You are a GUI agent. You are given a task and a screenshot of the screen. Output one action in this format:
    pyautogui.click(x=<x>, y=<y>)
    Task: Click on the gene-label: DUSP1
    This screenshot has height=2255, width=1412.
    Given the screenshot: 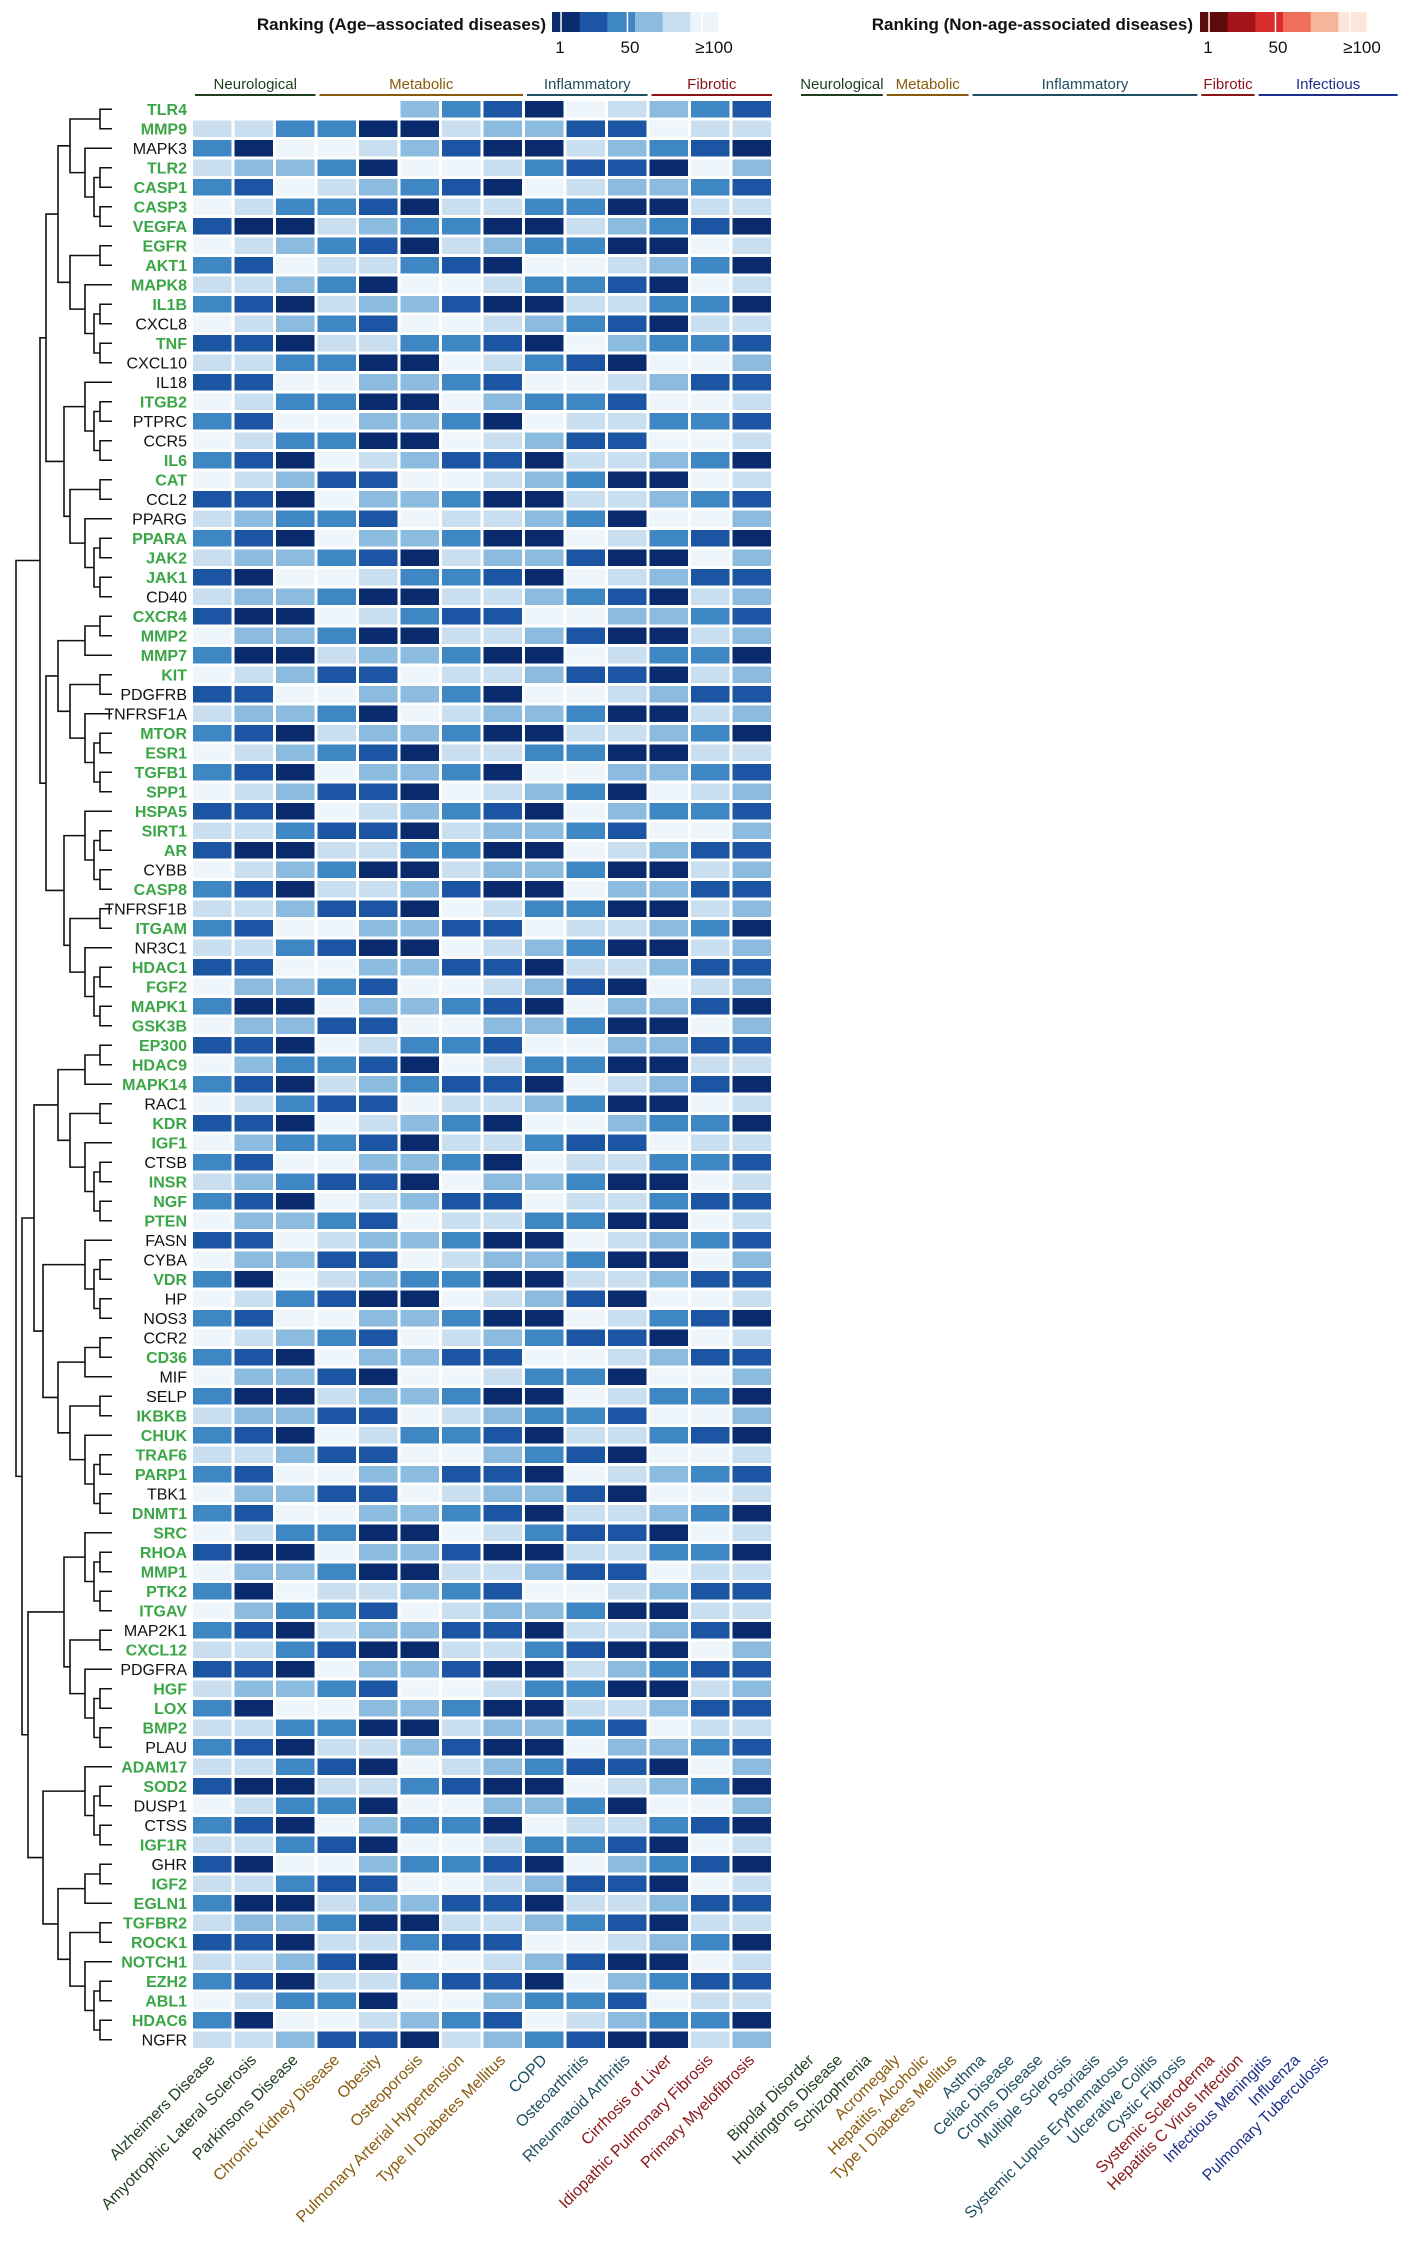 What is the action you would take?
    pyautogui.click(x=160, y=1807)
    